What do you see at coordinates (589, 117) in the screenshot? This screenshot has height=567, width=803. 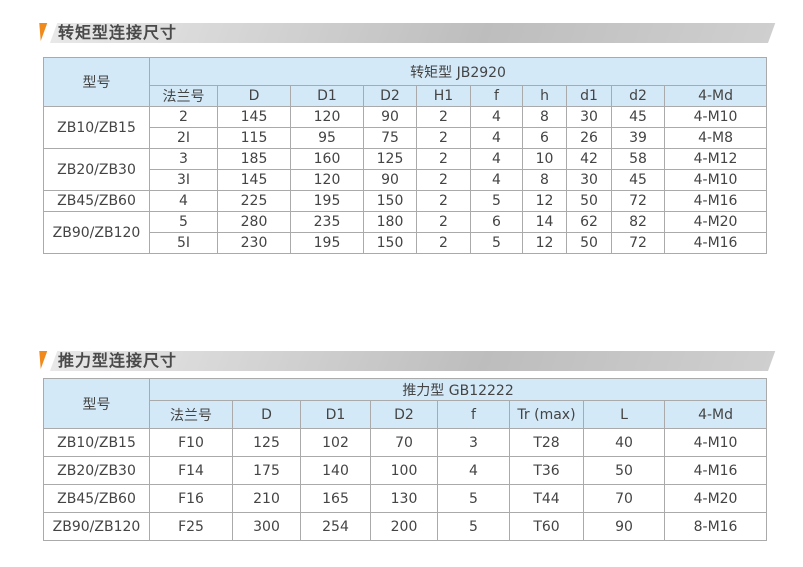 I see `table-cell: 30` at bounding box center [589, 117].